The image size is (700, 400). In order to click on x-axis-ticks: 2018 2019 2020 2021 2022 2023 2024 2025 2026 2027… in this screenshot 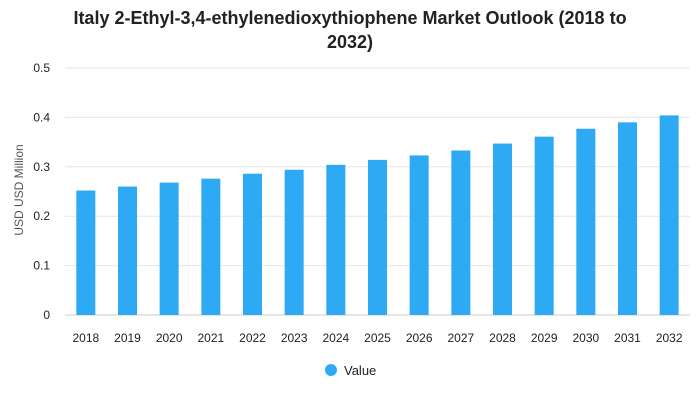, I will do `click(377, 338)`.